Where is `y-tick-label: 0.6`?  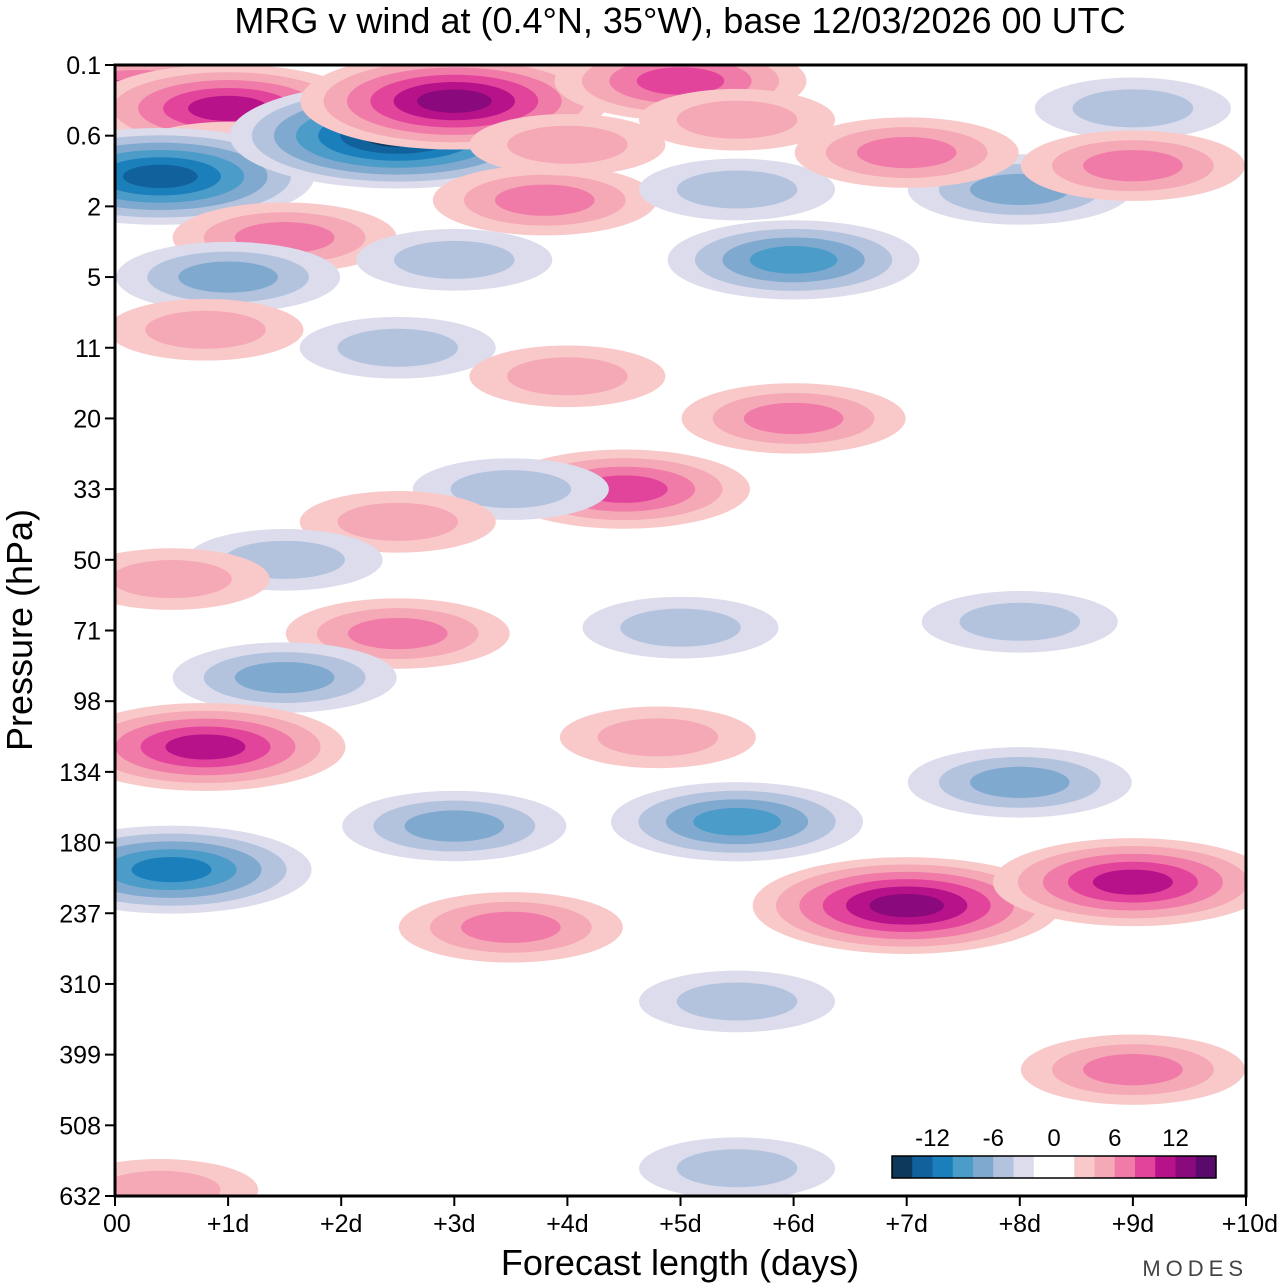
y-tick-label: 0.6 is located at coordinates (83, 137).